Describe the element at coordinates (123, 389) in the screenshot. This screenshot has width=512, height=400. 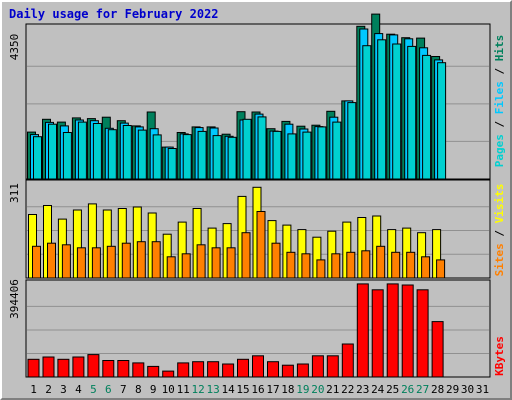
I see `x-tick-label: 7` at that location.